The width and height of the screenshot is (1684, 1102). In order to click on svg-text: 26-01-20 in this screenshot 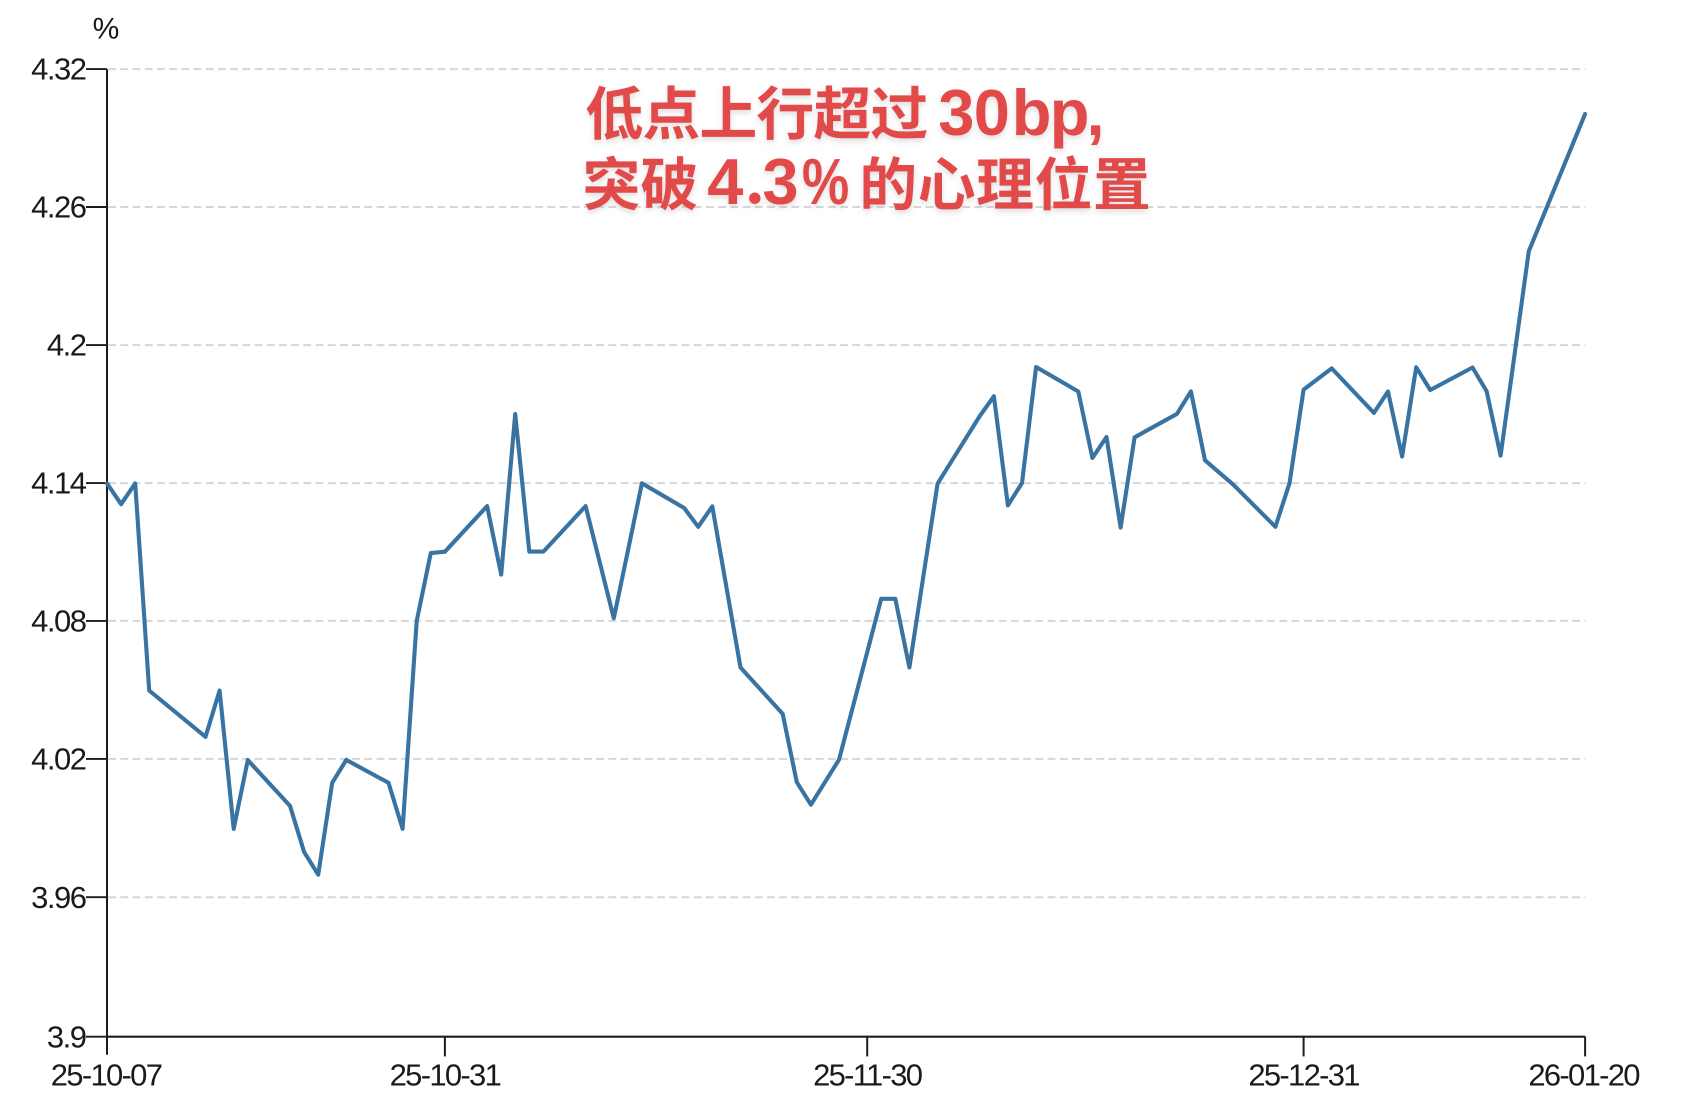, I will do `click(1584, 1074)`.